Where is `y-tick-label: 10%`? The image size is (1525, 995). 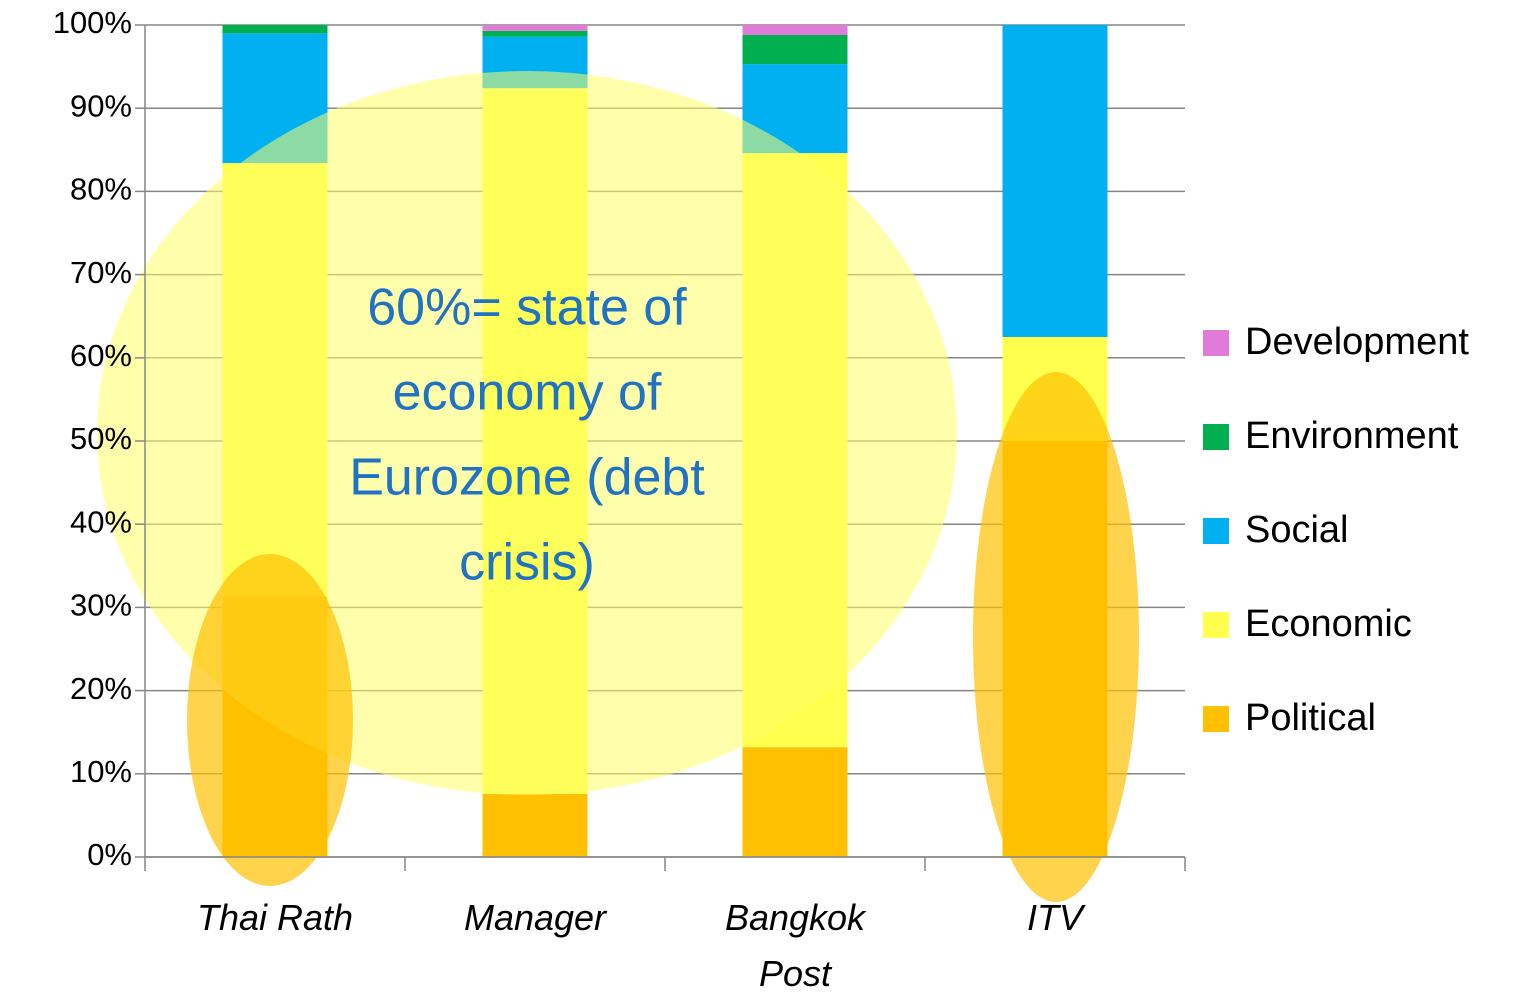 y-tick-label: 10% is located at coordinates (101, 771).